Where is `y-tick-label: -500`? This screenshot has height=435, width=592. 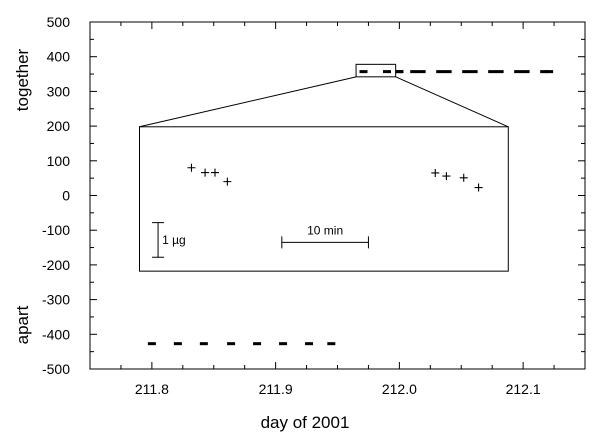
y-tick-label: -500 is located at coordinates (56, 369).